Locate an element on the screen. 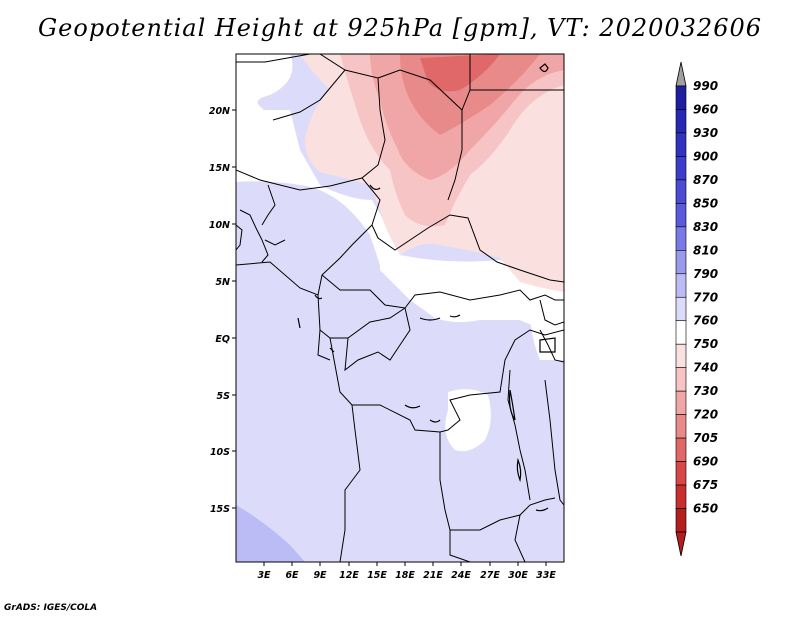 The height and width of the screenshot is (618, 800). colorbar-label-730: 730 is located at coordinates (705, 391).